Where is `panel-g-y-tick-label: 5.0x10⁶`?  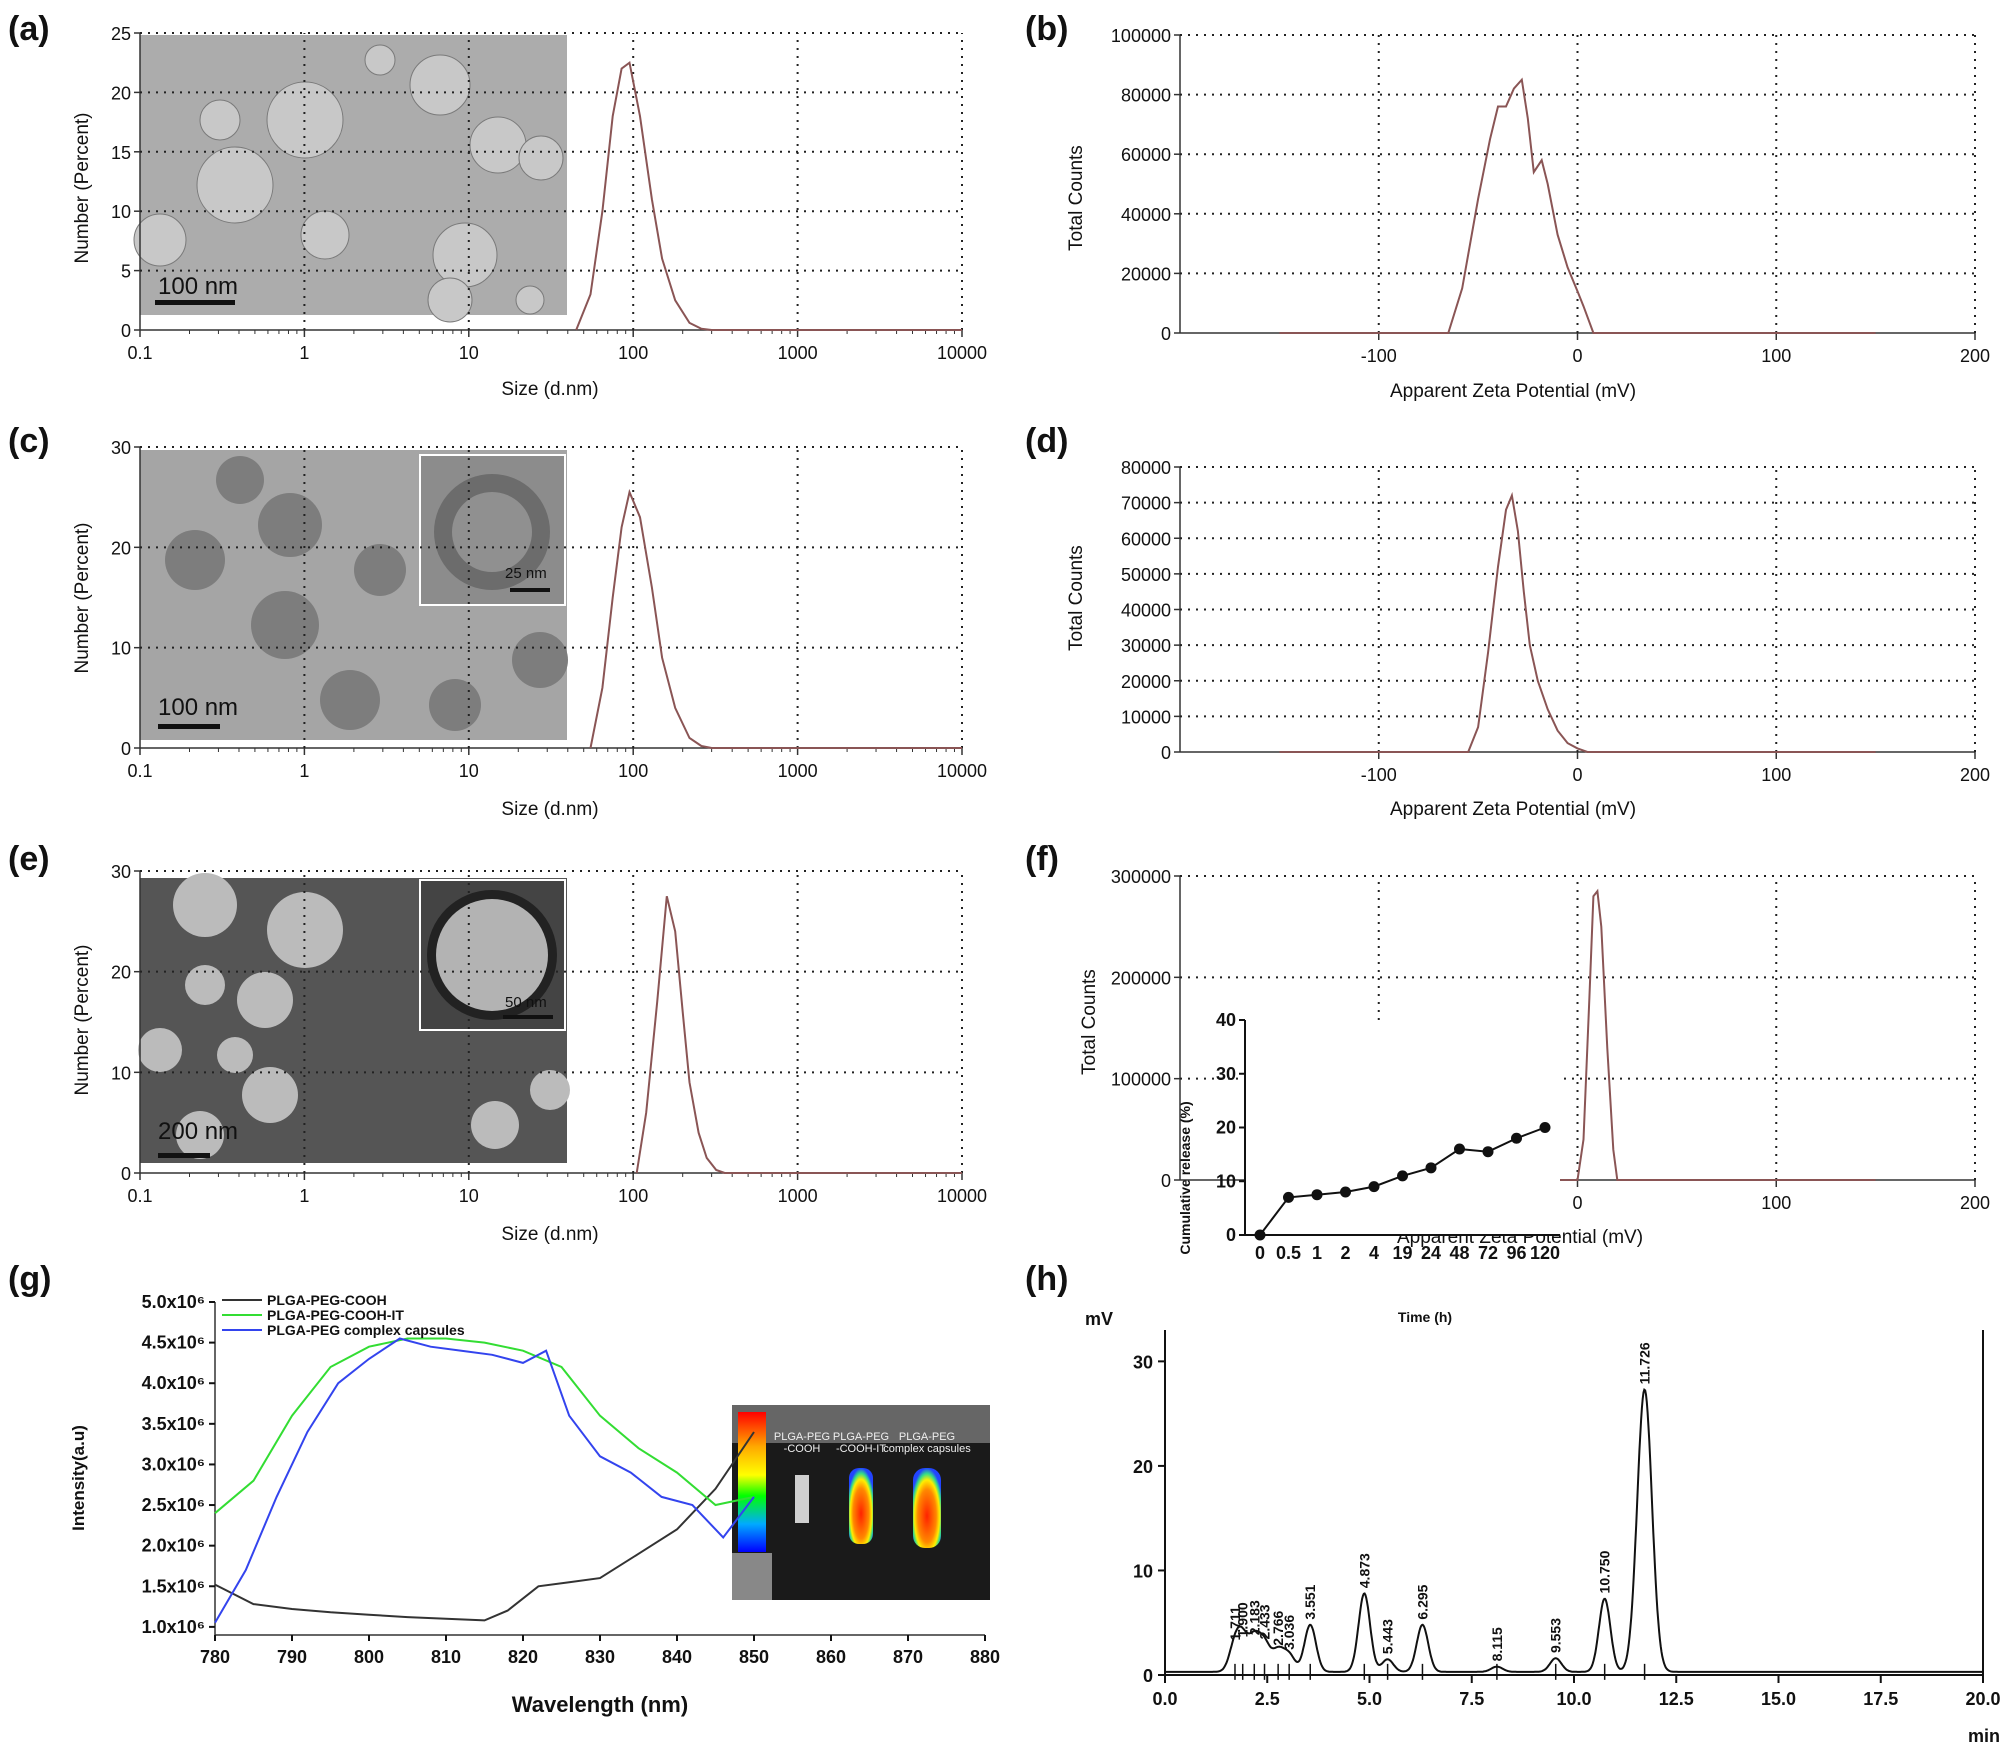 panel-g-y-tick-label: 5.0x10⁶ is located at coordinates (173, 1302).